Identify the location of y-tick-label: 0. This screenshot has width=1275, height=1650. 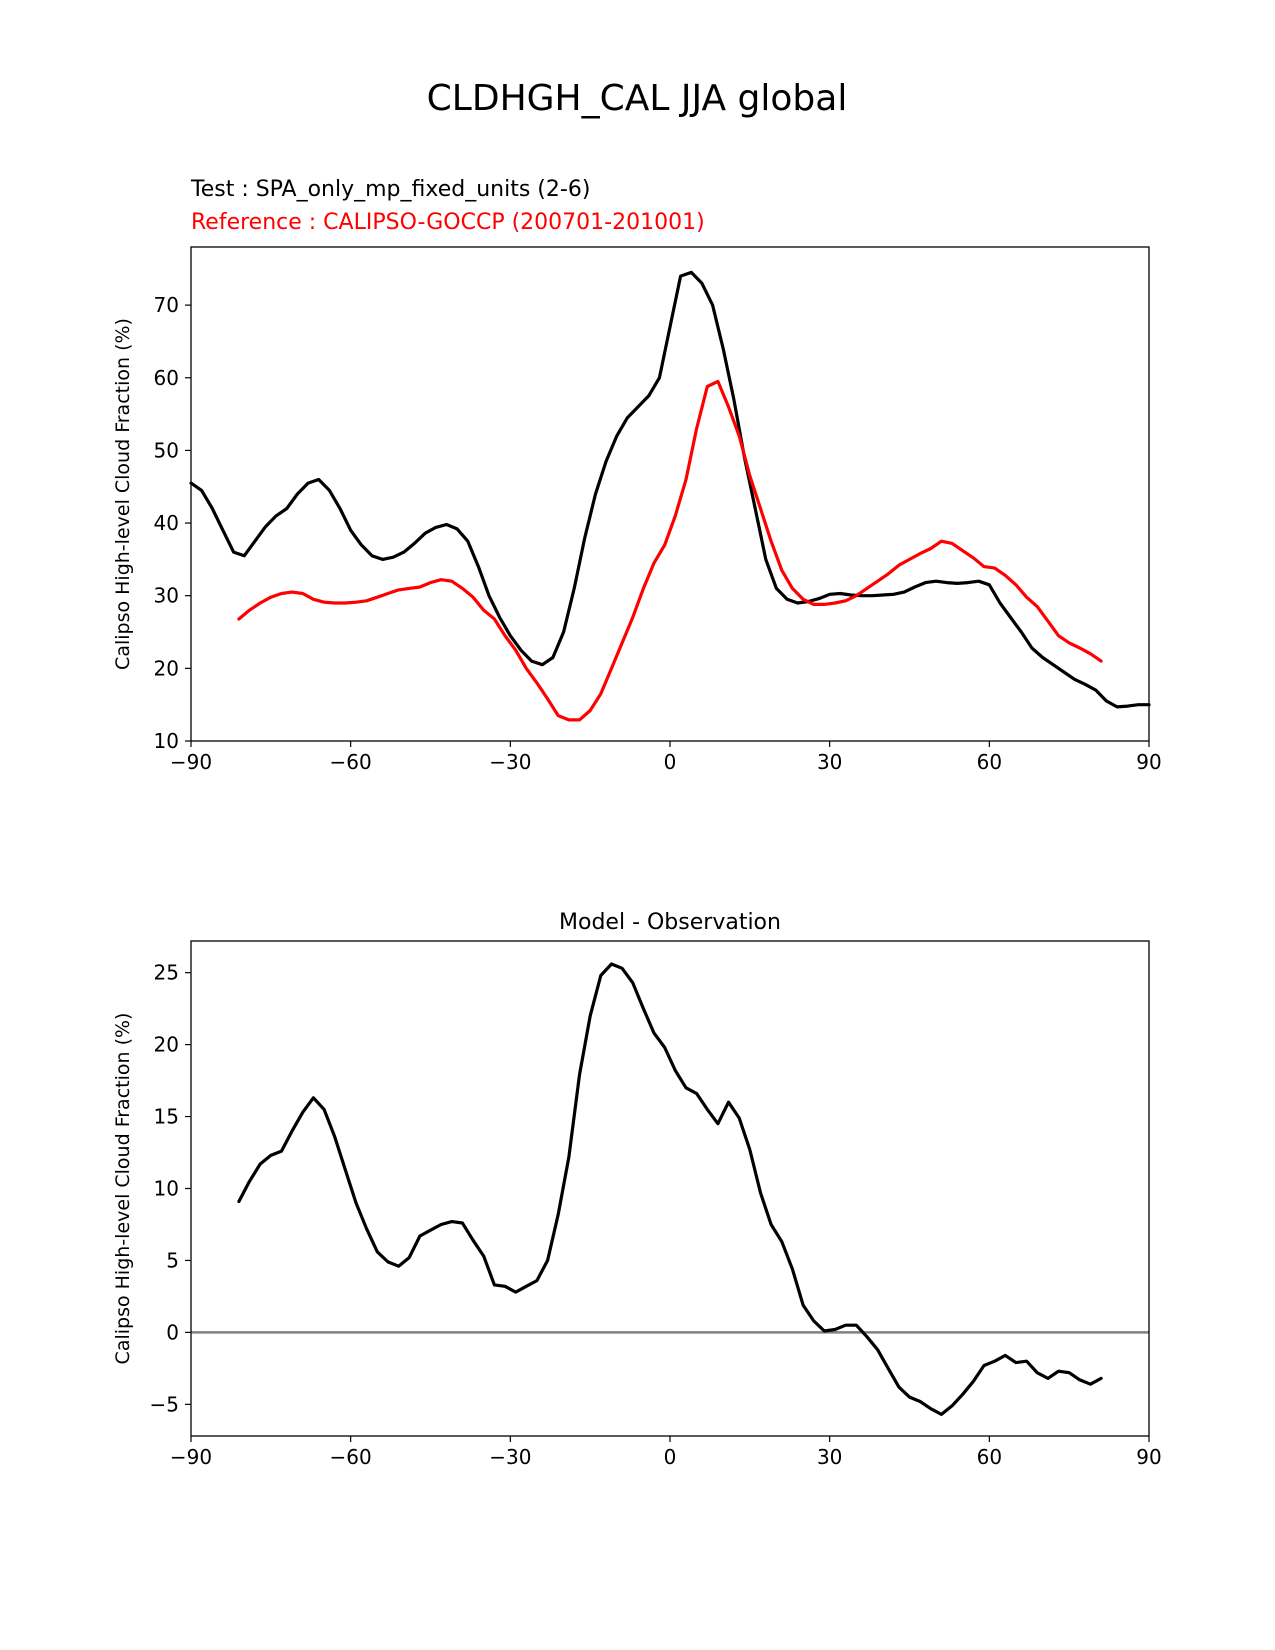
(172, 1332).